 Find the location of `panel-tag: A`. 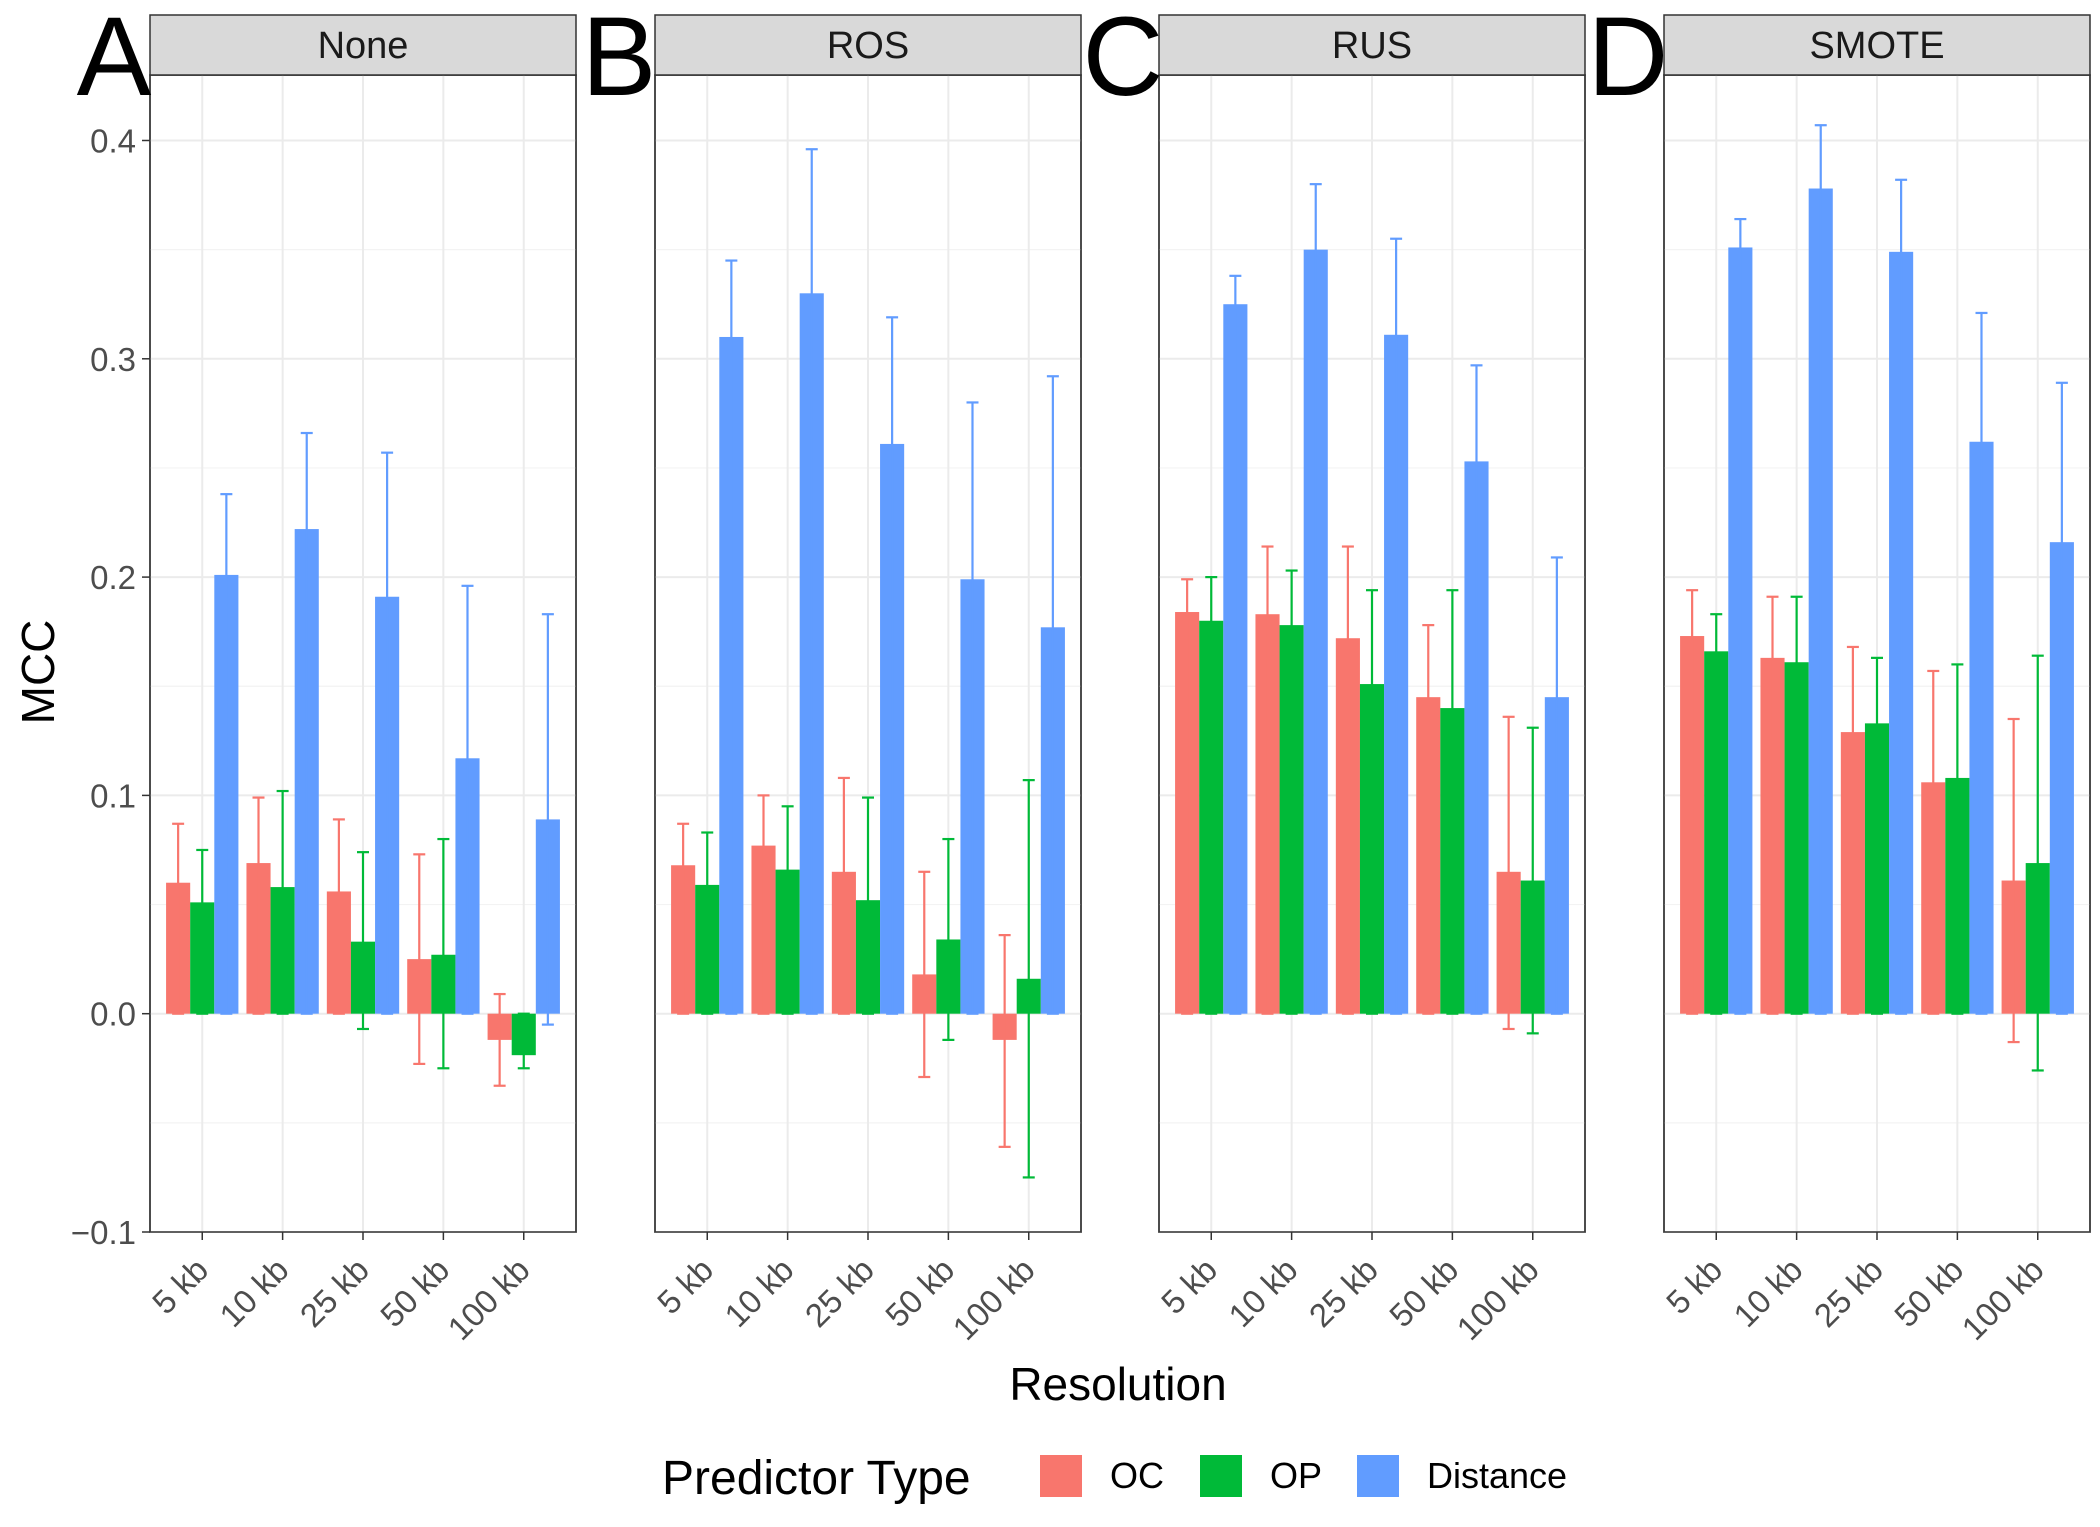

panel-tag: A is located at coordinates (114, 59).